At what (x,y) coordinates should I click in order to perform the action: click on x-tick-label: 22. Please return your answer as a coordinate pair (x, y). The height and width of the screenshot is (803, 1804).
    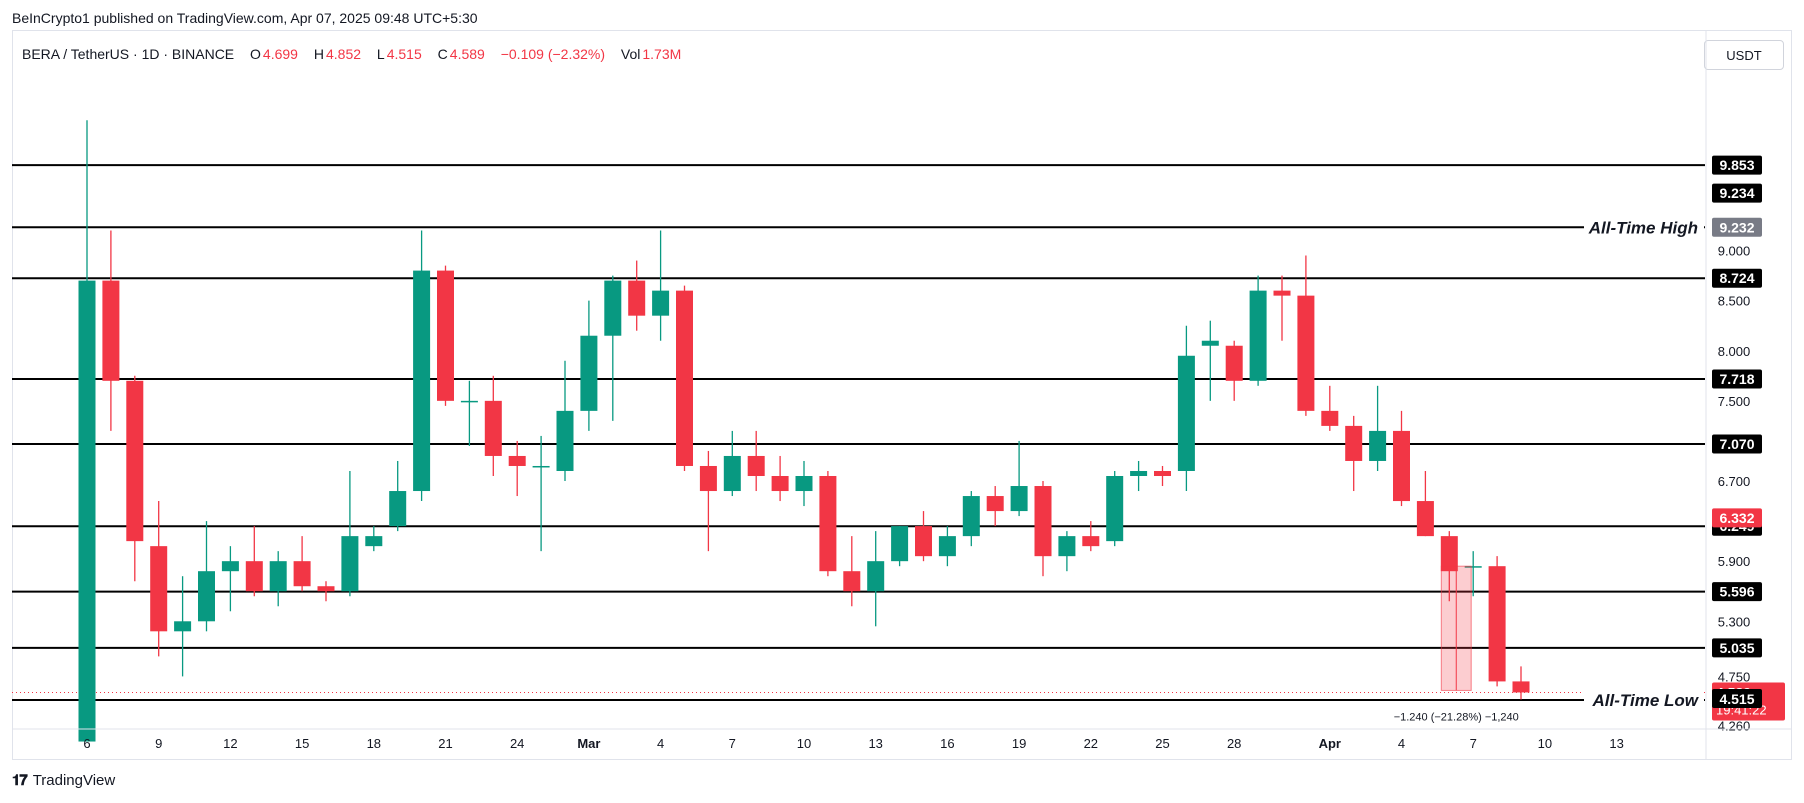
    Looking at the image, I should click on (1091, 743).